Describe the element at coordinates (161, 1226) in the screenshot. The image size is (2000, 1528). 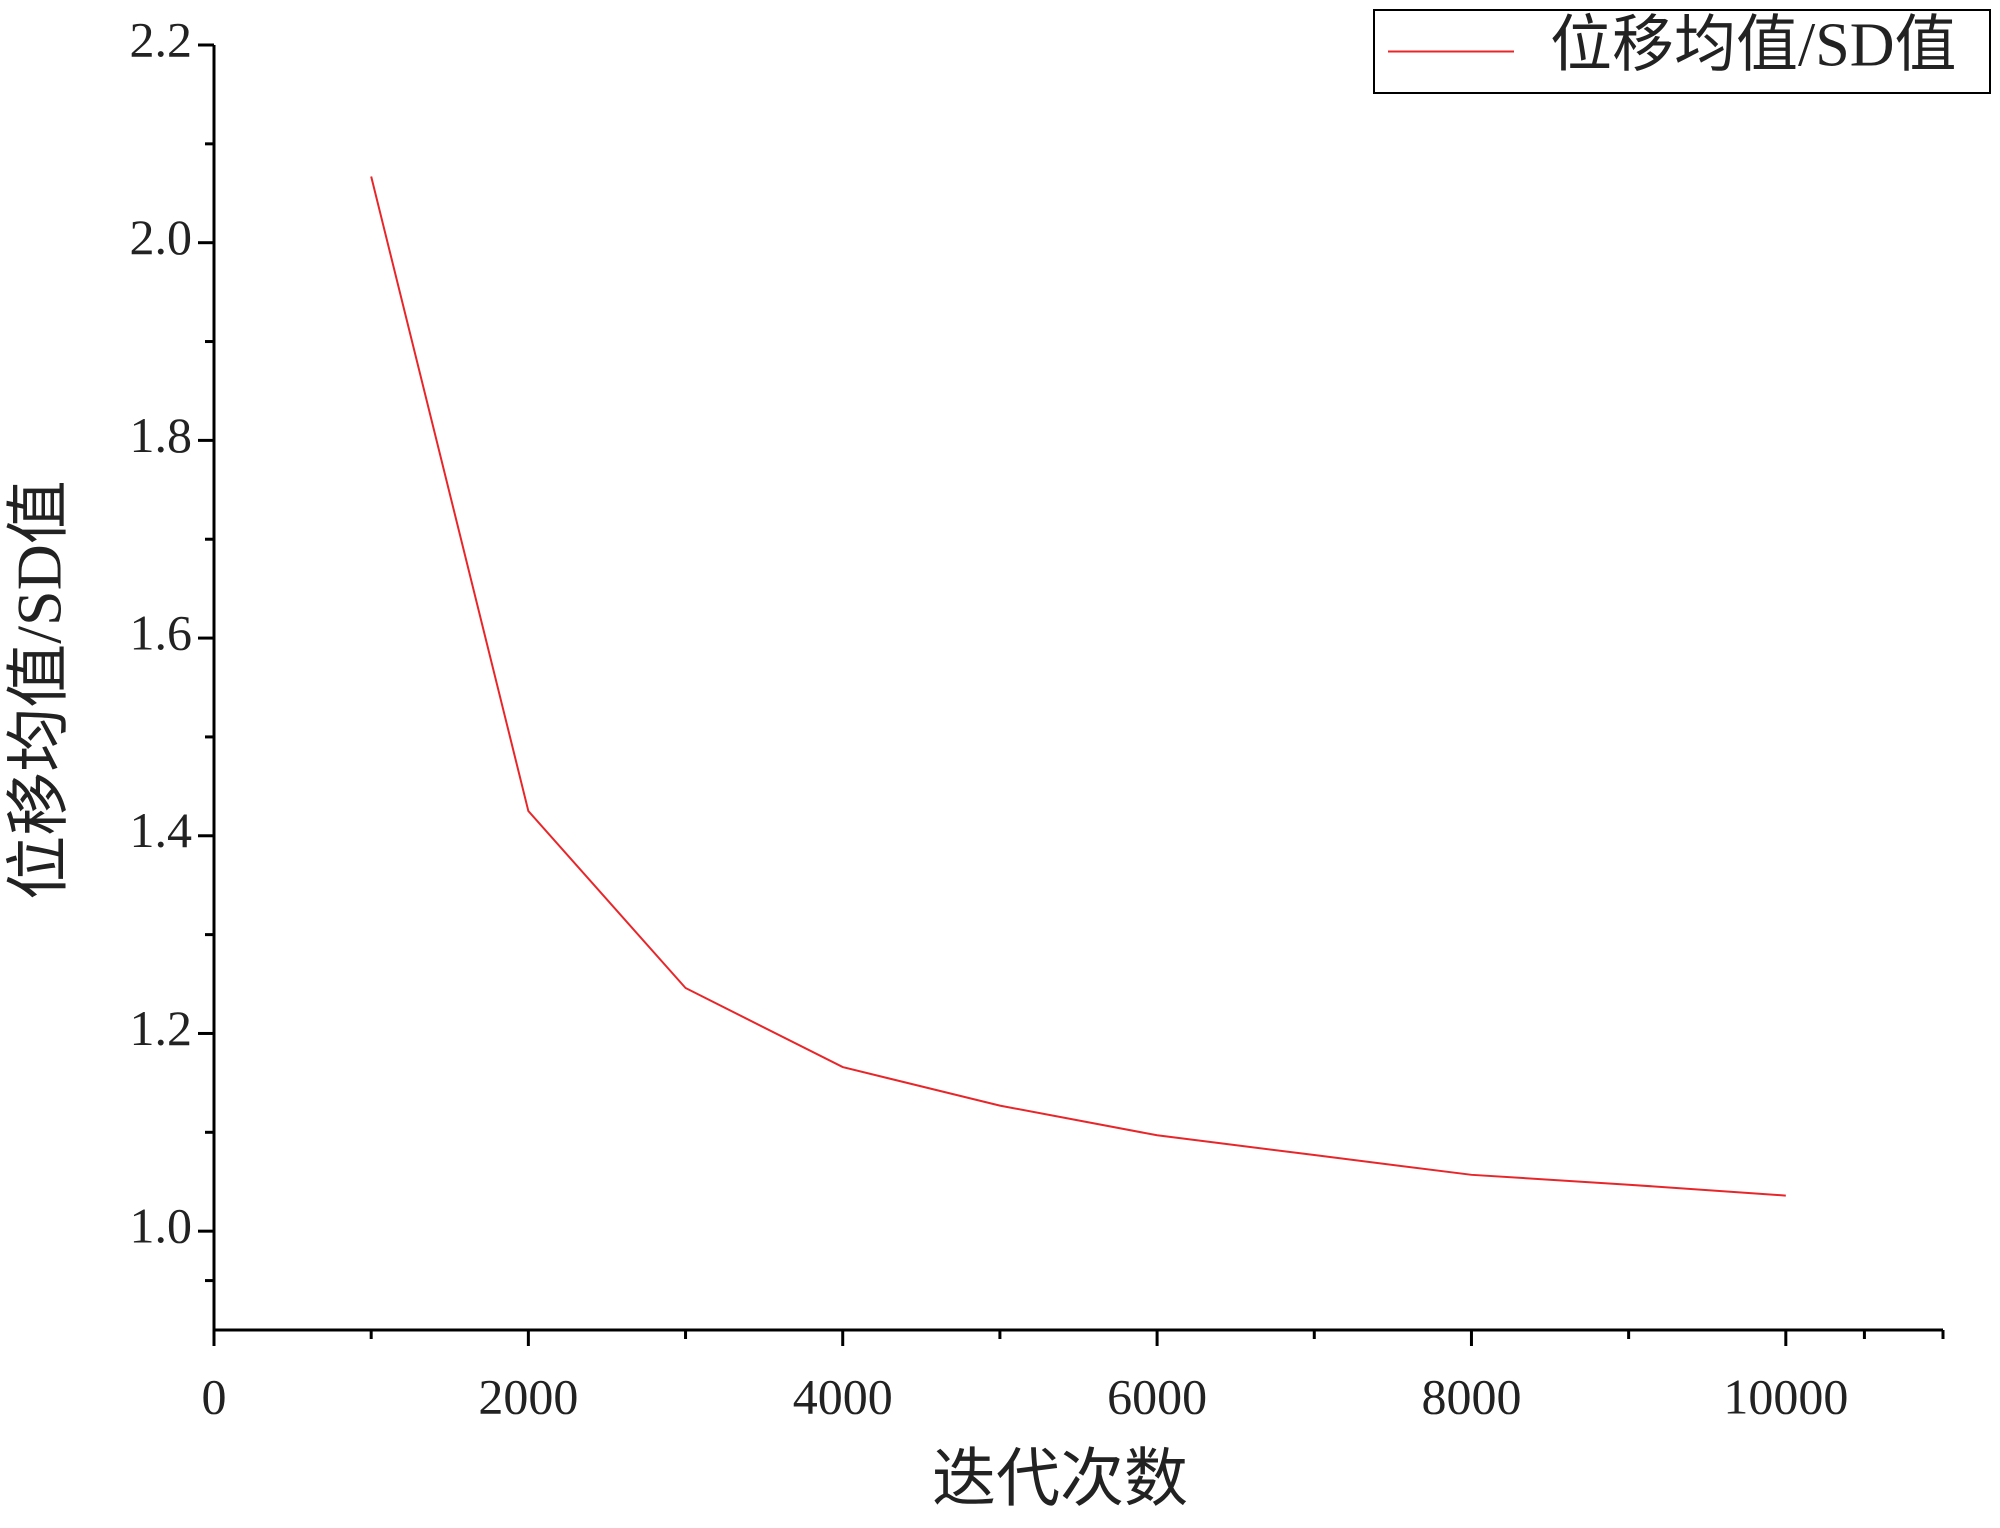
I see `y-tick-label: 1.0` at that location.